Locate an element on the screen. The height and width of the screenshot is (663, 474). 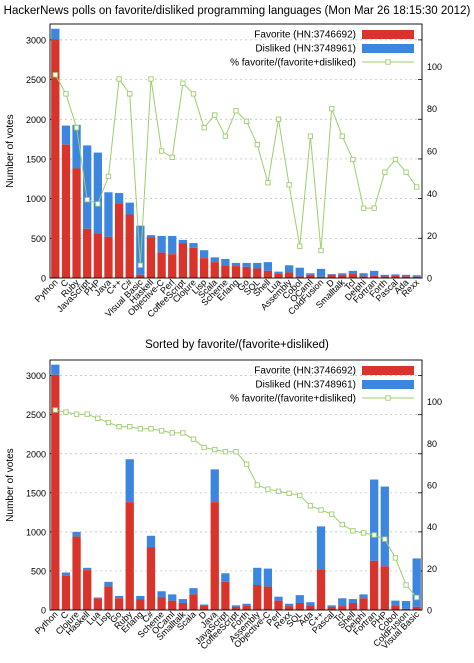
bar-favorite-scheme is located at coordinates (161, 603).